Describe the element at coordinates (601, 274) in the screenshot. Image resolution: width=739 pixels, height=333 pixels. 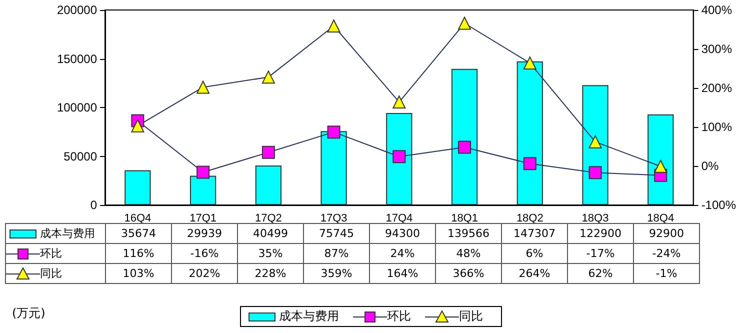
I see `data-label: 62%` at that location.